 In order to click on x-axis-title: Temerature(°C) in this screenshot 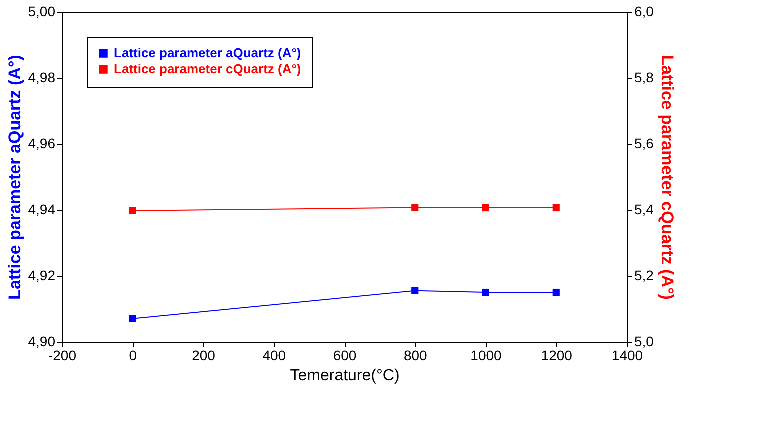, I will do `click(345, 376)`.